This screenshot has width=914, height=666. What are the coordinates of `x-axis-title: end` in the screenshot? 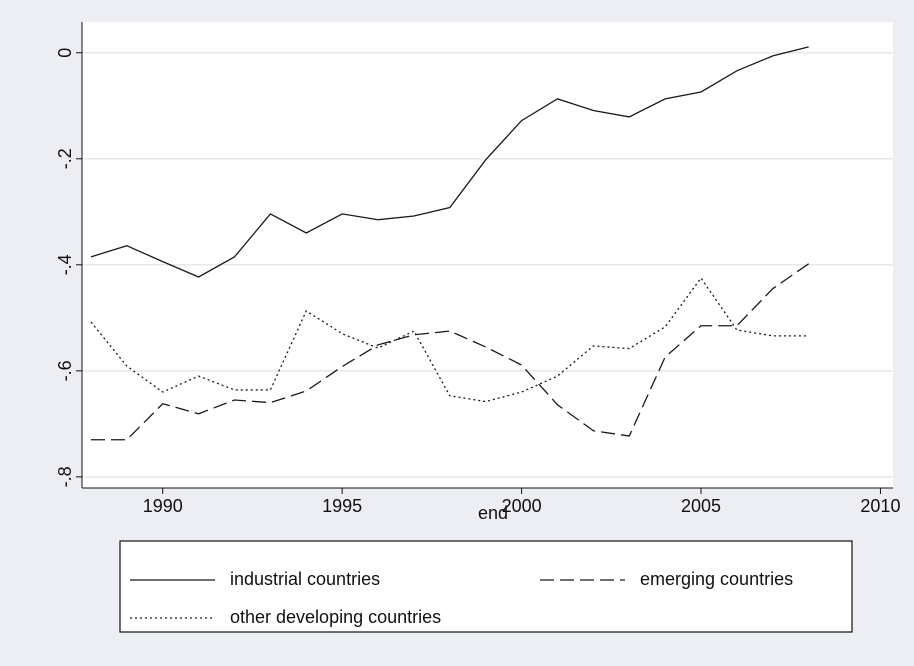 It's located at (493, 513).